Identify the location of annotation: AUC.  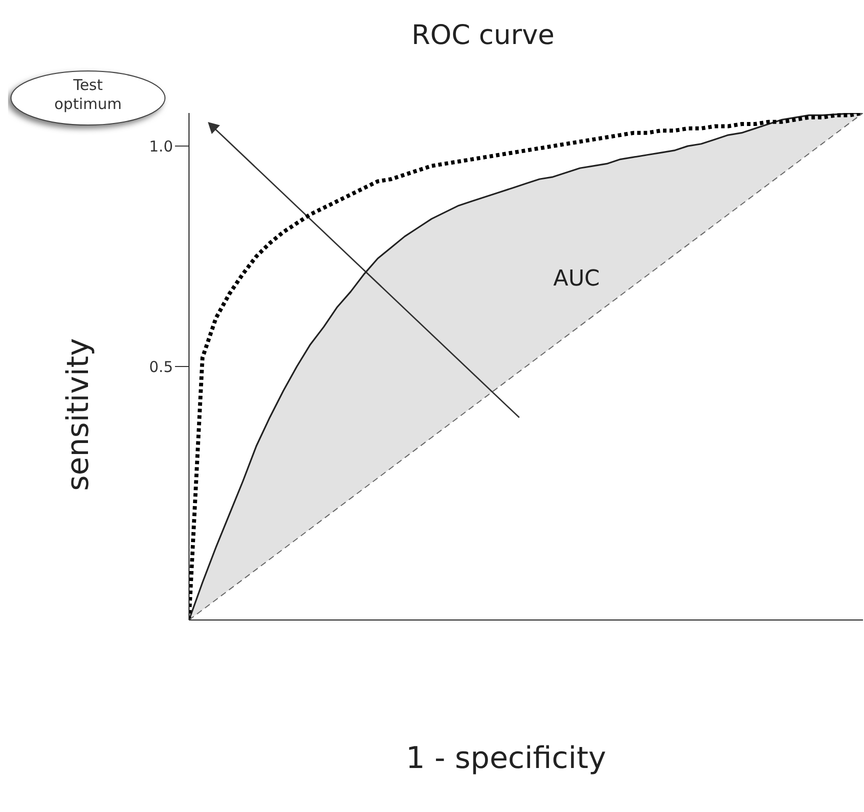
(576, 279).